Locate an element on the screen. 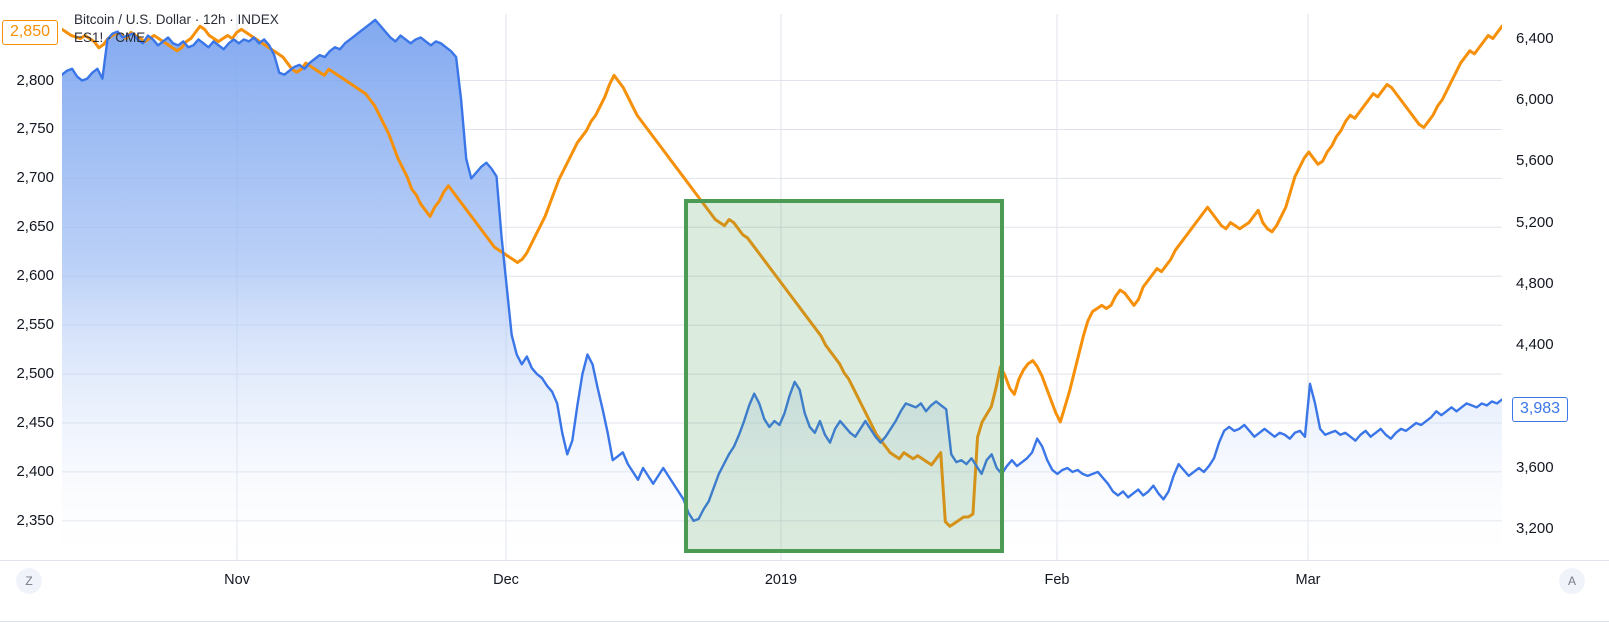  right-axis-tick: 3,200 is located at coordinates (1535, 529).